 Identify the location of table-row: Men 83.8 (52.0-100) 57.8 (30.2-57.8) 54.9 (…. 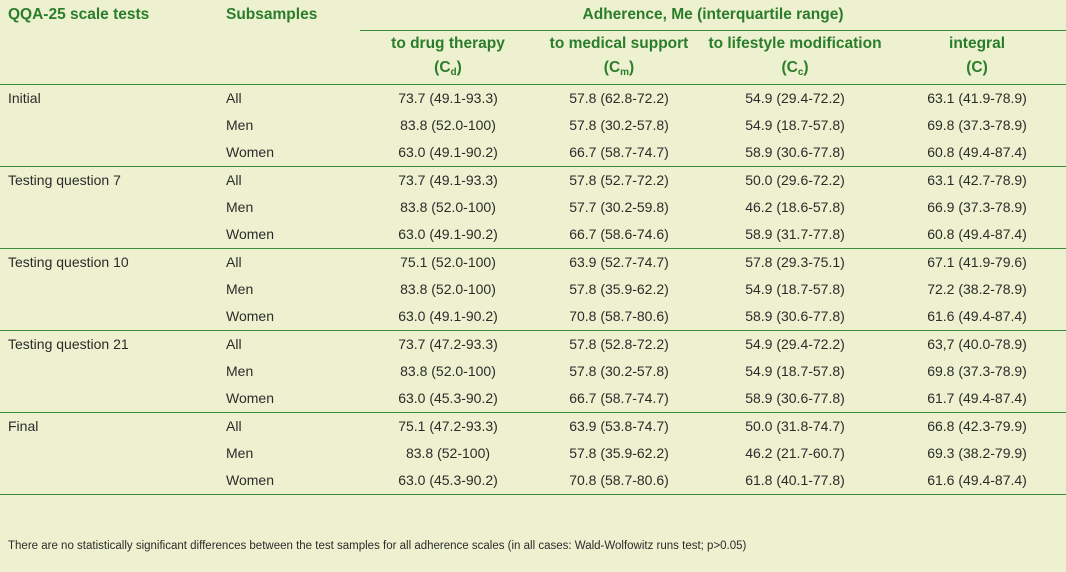
(533, 125).